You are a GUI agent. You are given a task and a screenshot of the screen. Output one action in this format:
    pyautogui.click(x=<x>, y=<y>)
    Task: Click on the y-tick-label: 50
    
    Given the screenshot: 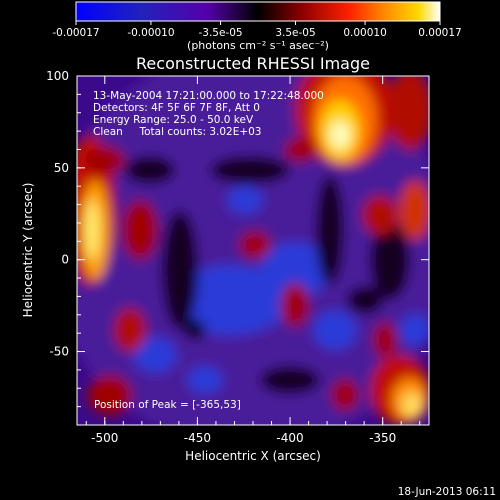 What is the action you would take?
    pyautogui.click(x=61, y=168)
    